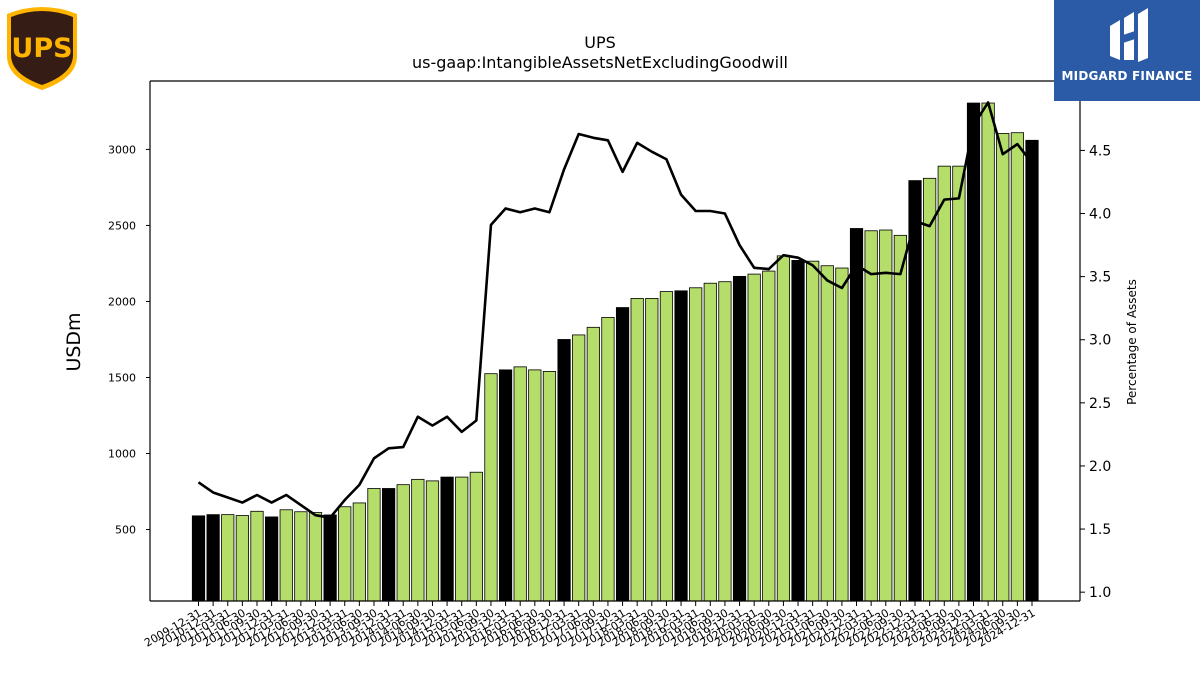 This screenshot has width=1200, height=675. I want to click on left-tick-label: 3000, so click(122, 149).